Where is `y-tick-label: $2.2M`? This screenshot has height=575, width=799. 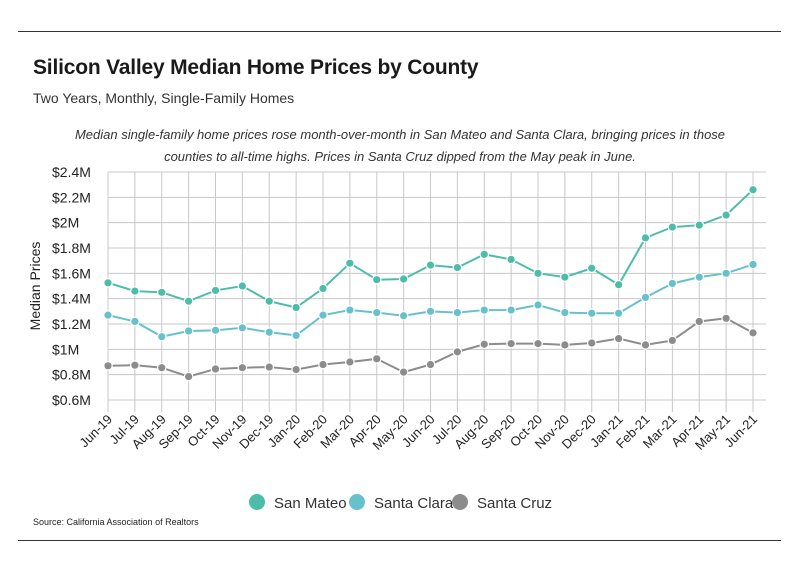
y-tick-label: $2.2M is located at coordinates (71, 197).